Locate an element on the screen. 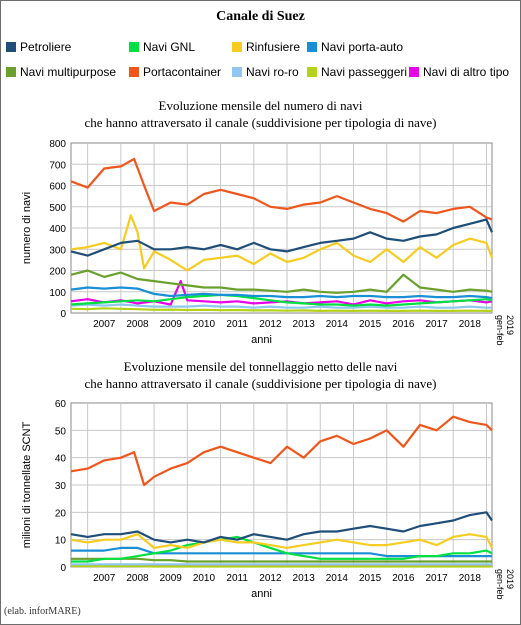 This screenshot has height=625, width=521. y-tick-label: 200 is located at coordinates (57, 272).